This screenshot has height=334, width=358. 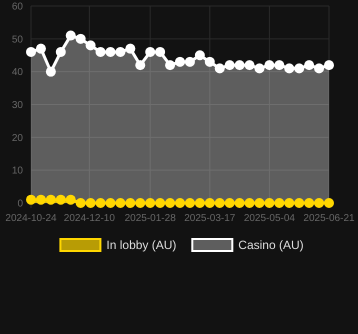 I want to click on x-tick-label: 2025-06-21, so click(x=329, y=218).